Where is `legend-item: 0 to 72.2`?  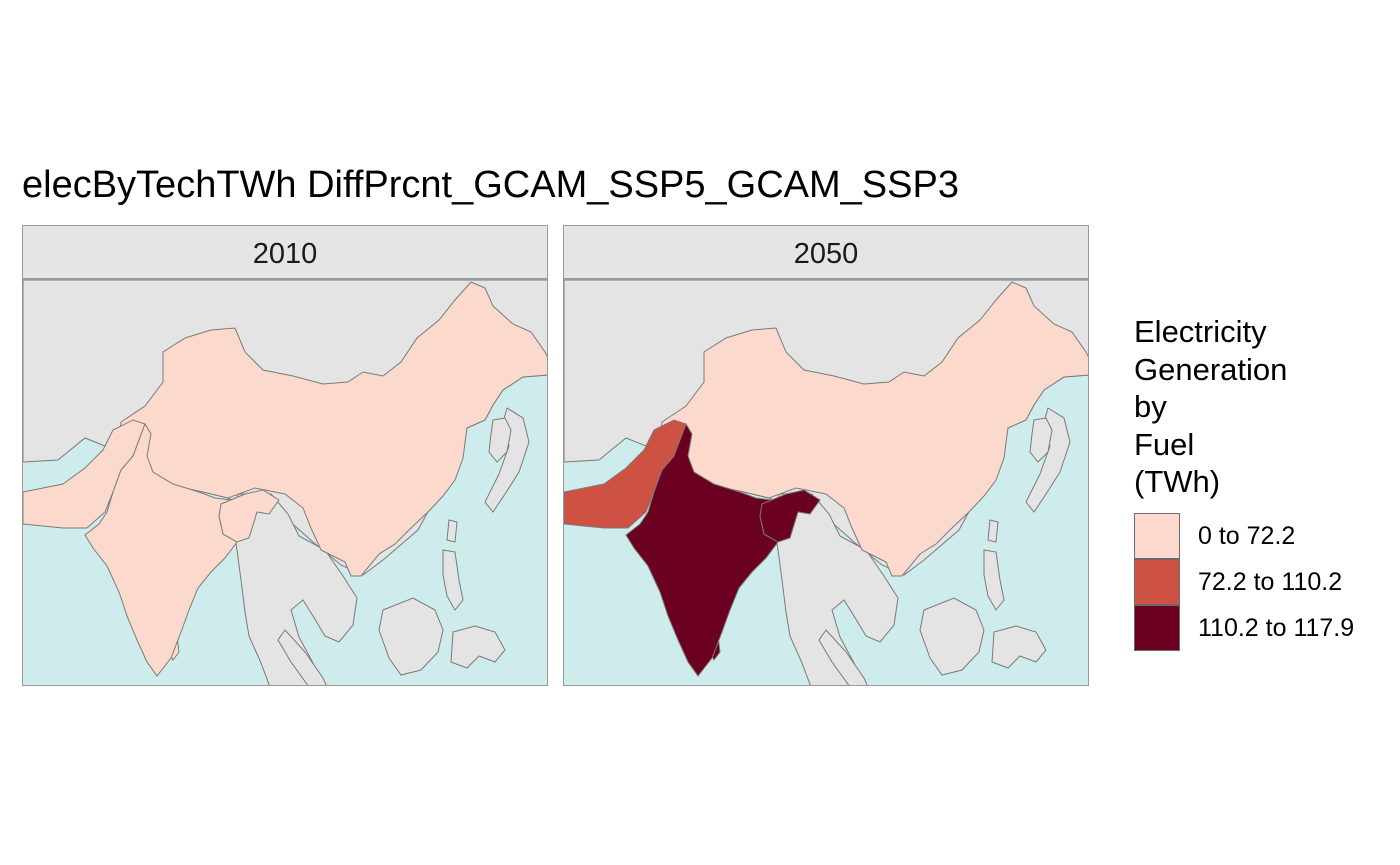
legend-item: 0 to 72.2 is located at coordinates (1264, 536).